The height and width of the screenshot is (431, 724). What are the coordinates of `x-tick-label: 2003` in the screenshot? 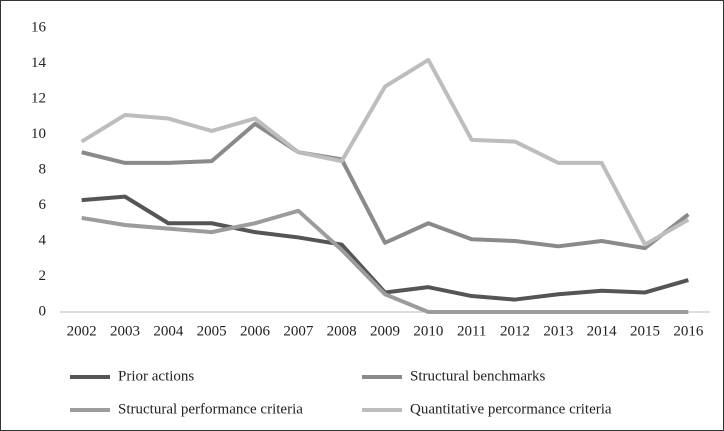 It's located at (125, 331).